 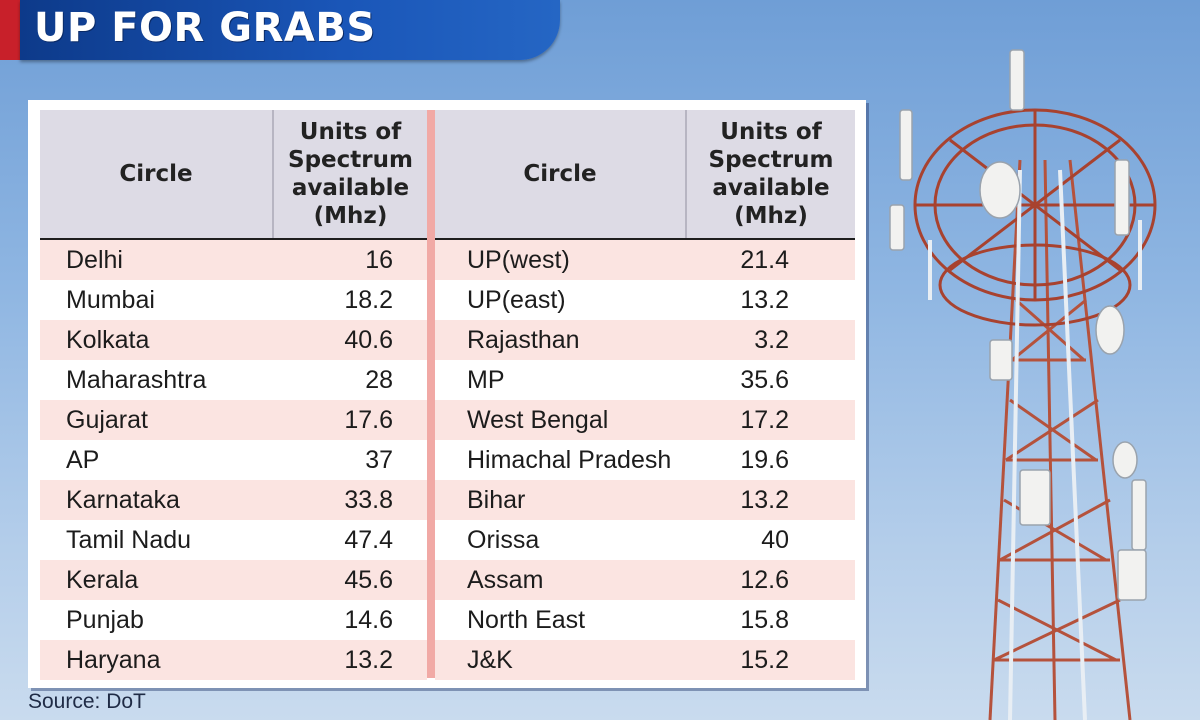 What do you see at coordinates (233, 260) in the screenshot?
I see `table-row: Delhi 16` at bounding box center [233, 260].